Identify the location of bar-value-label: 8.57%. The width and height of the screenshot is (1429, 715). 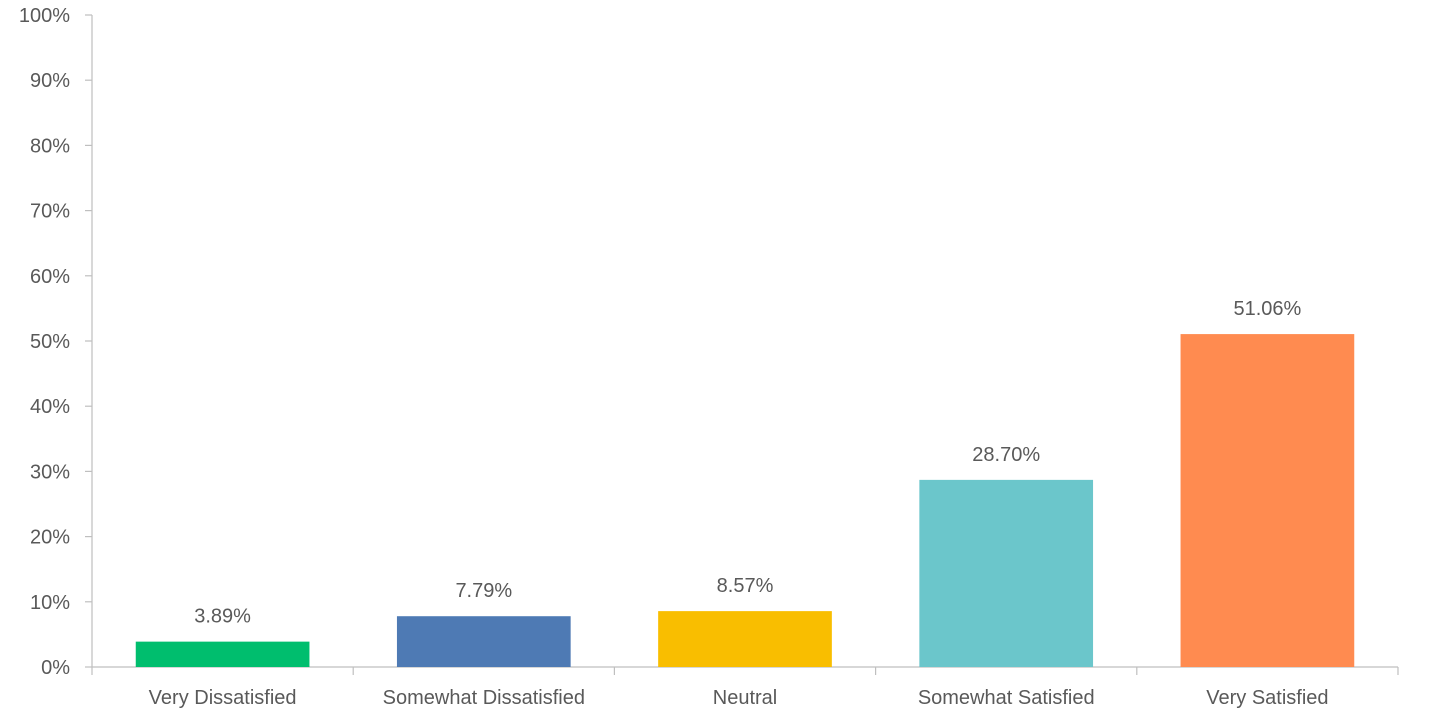
(745, 586).